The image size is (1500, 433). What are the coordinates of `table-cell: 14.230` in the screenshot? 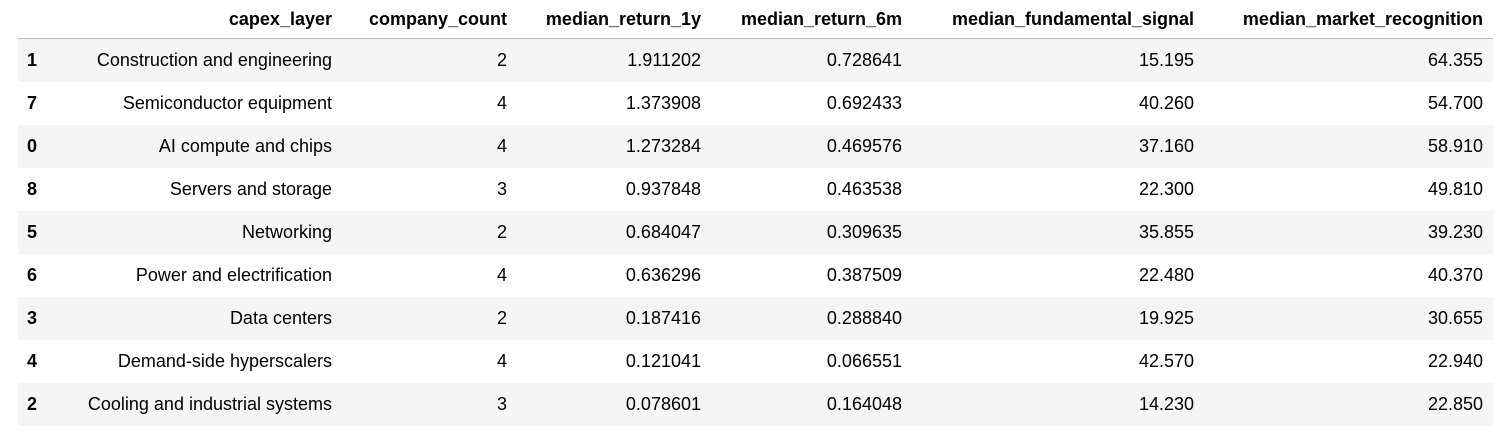 It's located at (1166, 404).